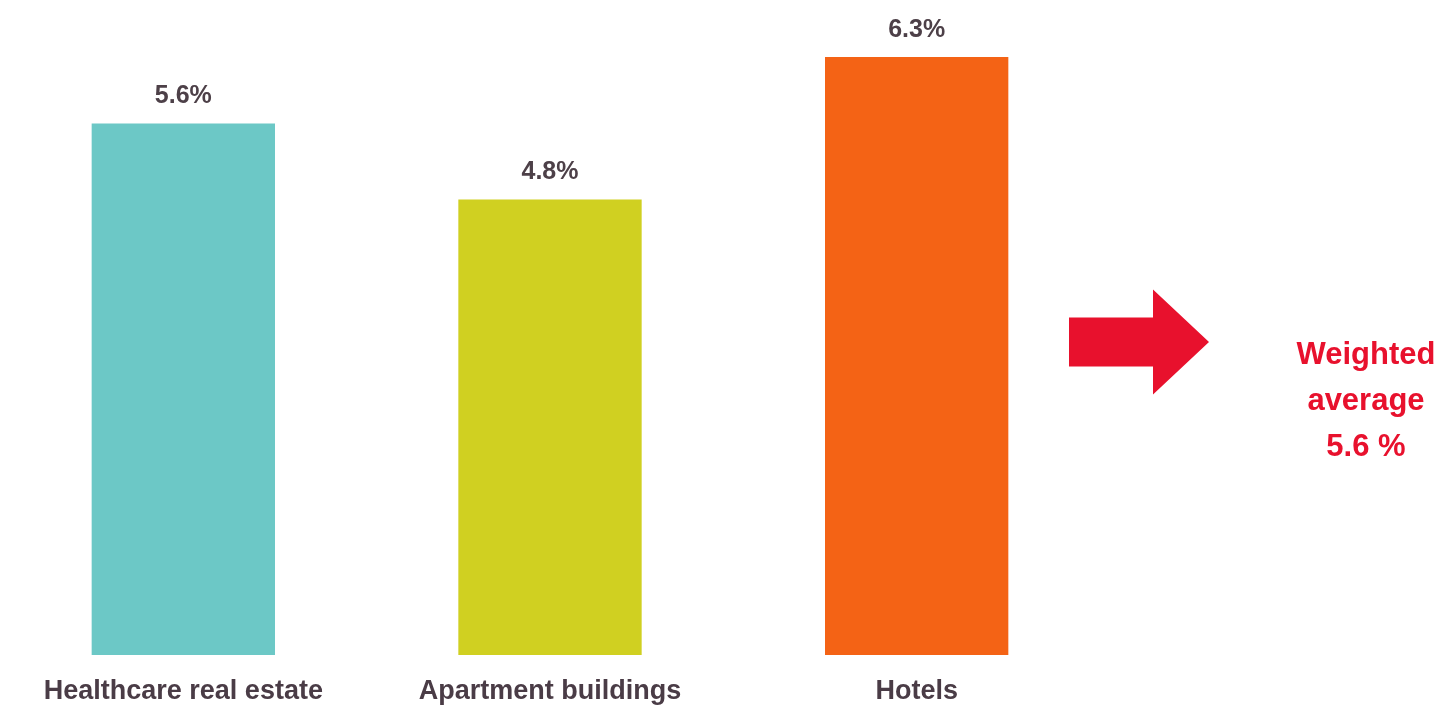  Describe the element at coordinates (183, 689) in the screenshot. I see `x-tick-label: Healthcare real estate` at that location.